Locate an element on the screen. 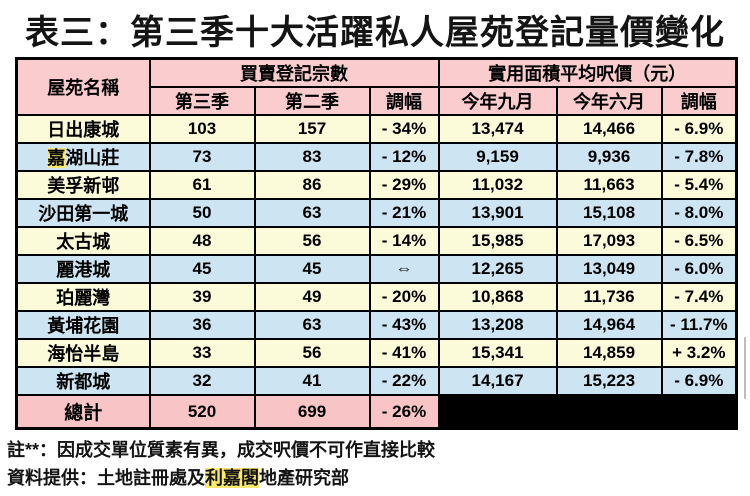 Image resolution: width=750 pixels, height=496 pixels. estate-name-cell: 麗港城 is located at coordinates (83, 269).